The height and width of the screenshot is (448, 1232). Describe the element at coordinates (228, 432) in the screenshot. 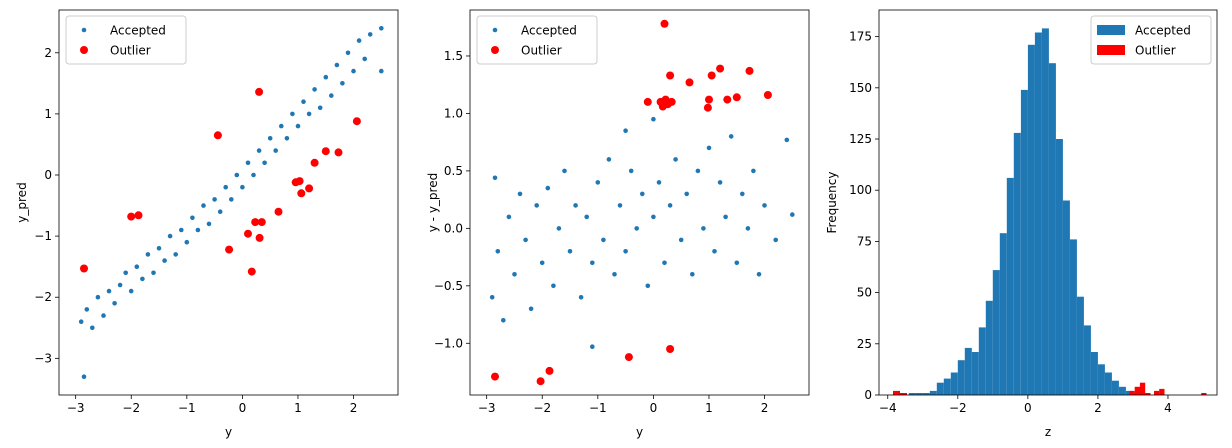

I see `x-axis-label: y` at that location.